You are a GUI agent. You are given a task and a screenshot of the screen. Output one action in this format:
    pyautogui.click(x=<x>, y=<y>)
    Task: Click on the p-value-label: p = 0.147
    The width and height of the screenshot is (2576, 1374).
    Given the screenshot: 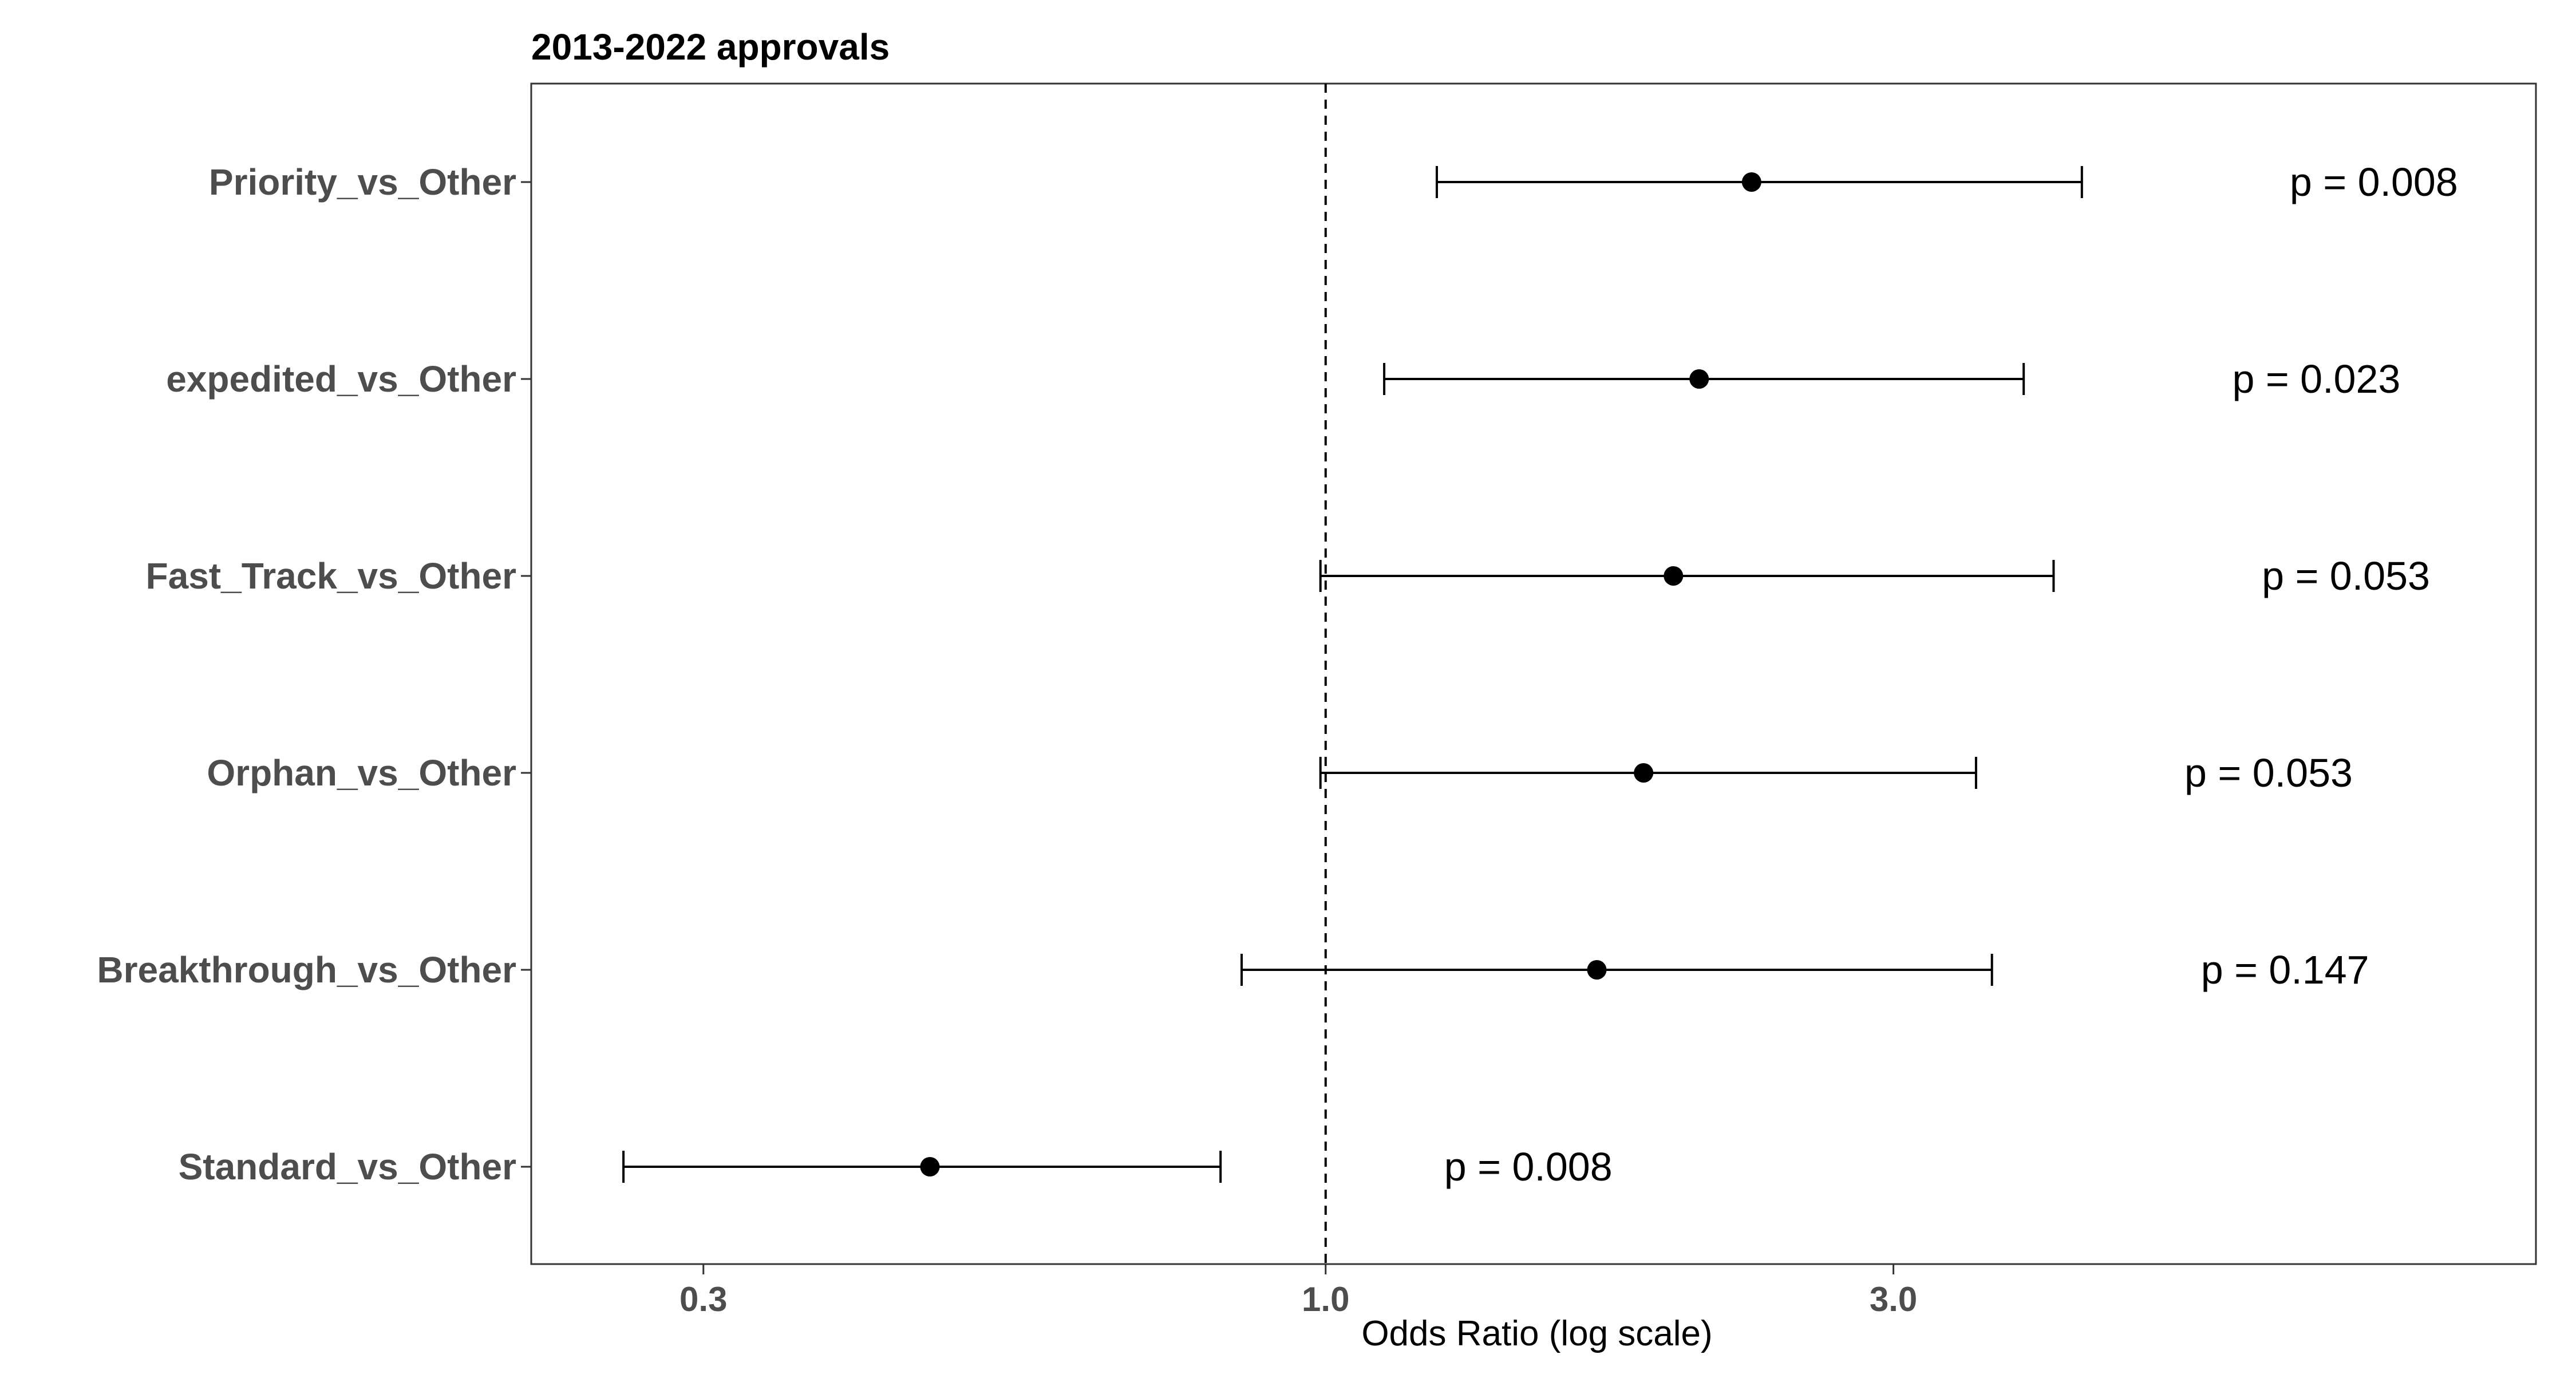 What is the action you would take?
    pyautogui.click(x=2285, y=969)
    